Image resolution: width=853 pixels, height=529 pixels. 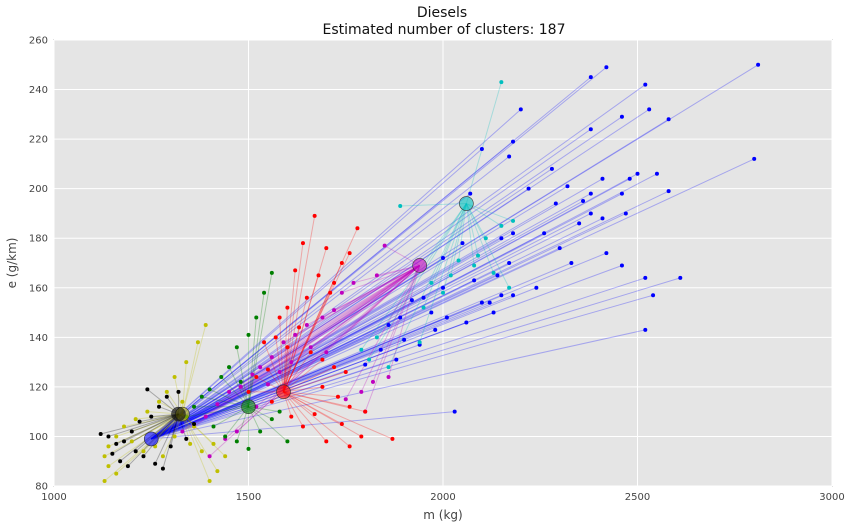 I want to click on x-tick-label: 2500, so click(x=637, y=497).